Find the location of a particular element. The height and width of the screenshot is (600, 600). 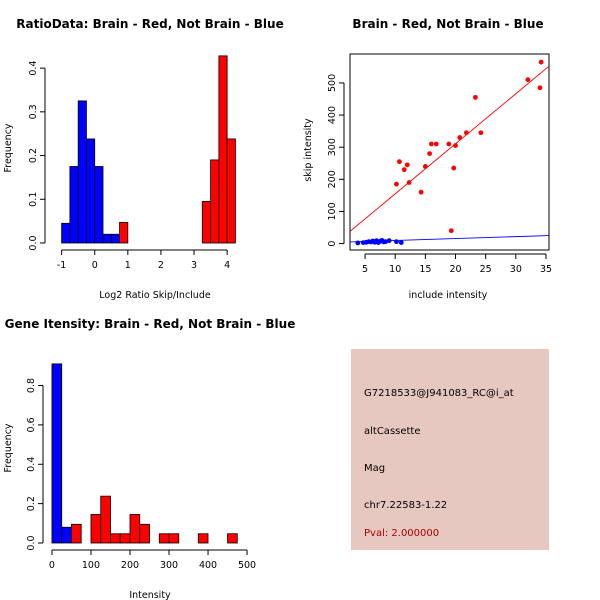

ratio-histogram-y-tick-label: 0.2 is located at coordinates (33, 155).